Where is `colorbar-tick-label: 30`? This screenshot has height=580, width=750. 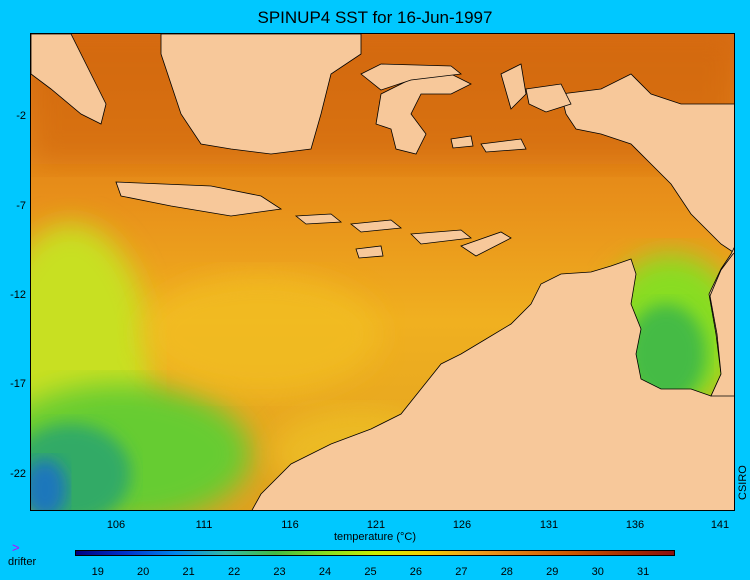 colorbar-tick-label: 30 is located at coordinates (597, 572).